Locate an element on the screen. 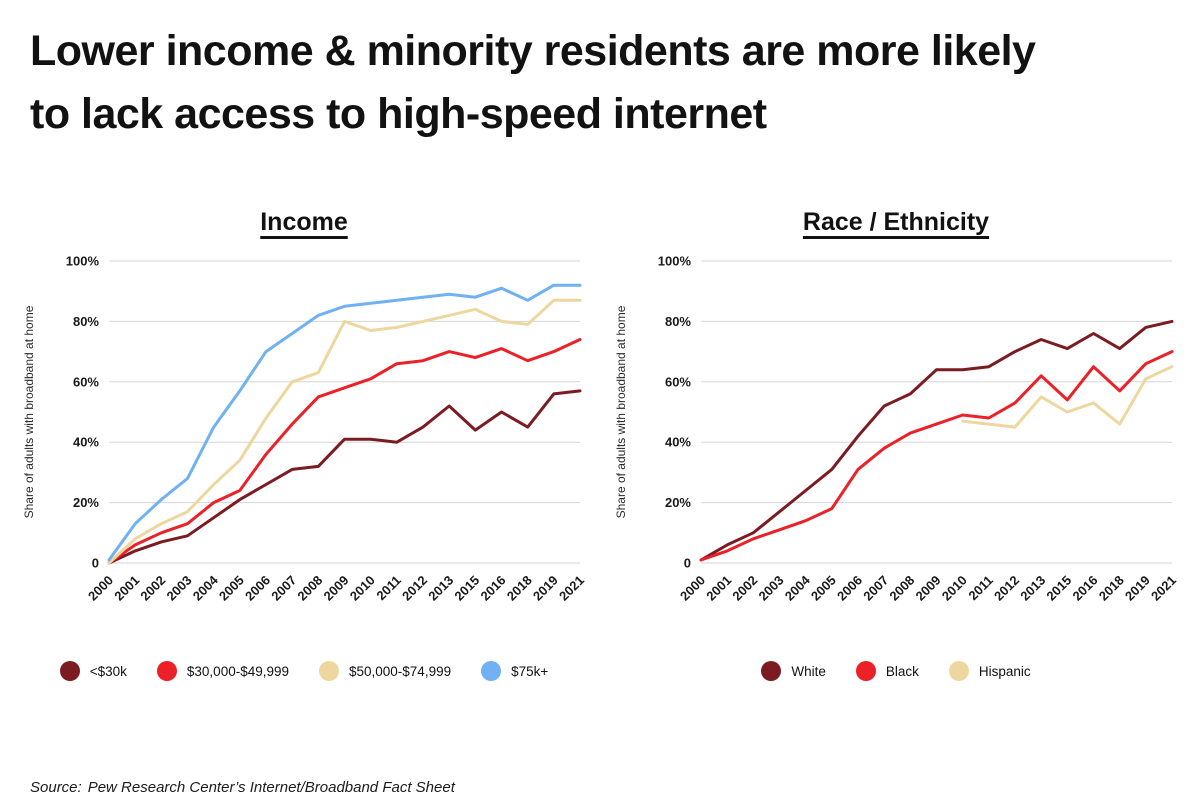 The image size is (1200, 810). income-legend: <$30k $30,000-$49,999 $50,000-$74,999 $75k+ is located at coordinates (304, 671).